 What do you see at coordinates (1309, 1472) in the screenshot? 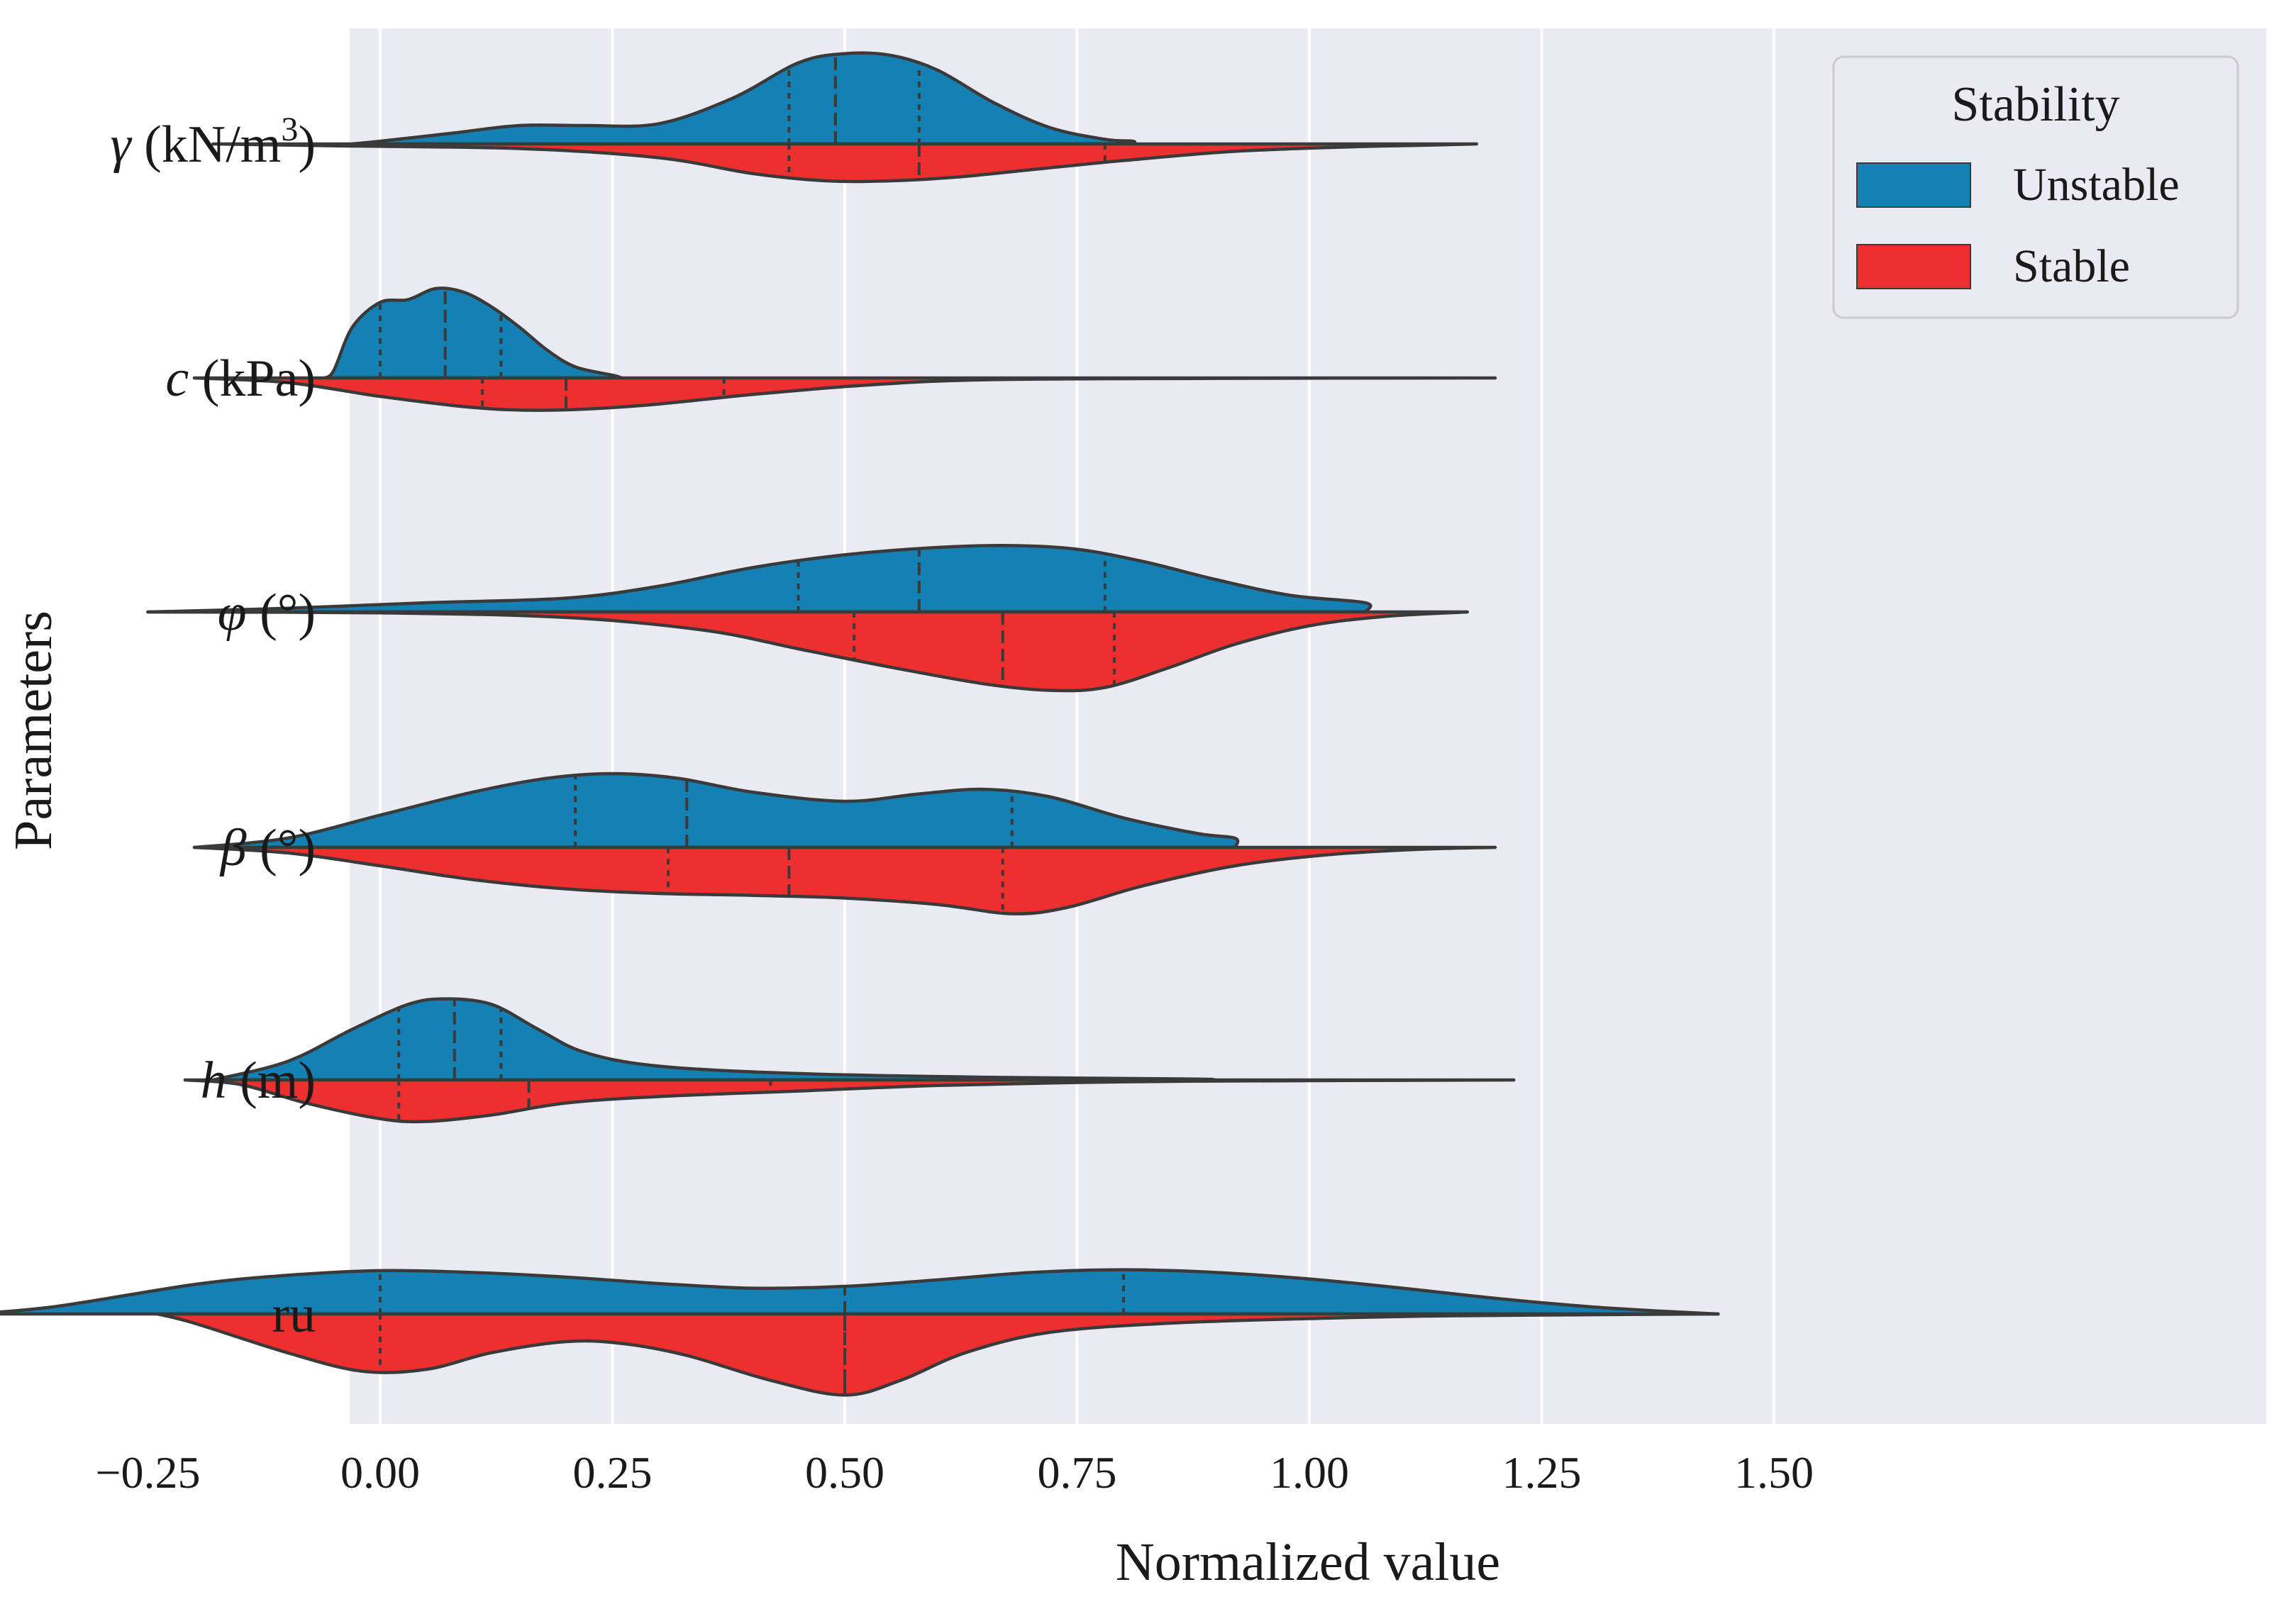
I see `x-tick-label: 1.00` at bounding box center [1309, 1472].